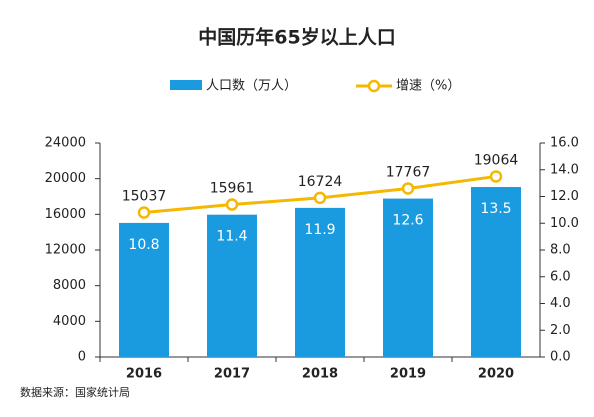  Describe the element at coordinates (69, 285) in the screenshot. I see `y-tick-label: 8000` at that location.